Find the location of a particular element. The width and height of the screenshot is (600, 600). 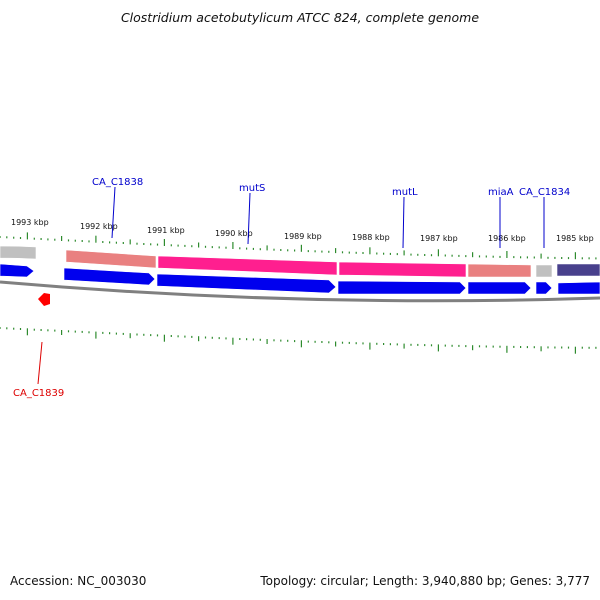

accession-text: Accession: NC_003030 is located at coordinates (78, 581).